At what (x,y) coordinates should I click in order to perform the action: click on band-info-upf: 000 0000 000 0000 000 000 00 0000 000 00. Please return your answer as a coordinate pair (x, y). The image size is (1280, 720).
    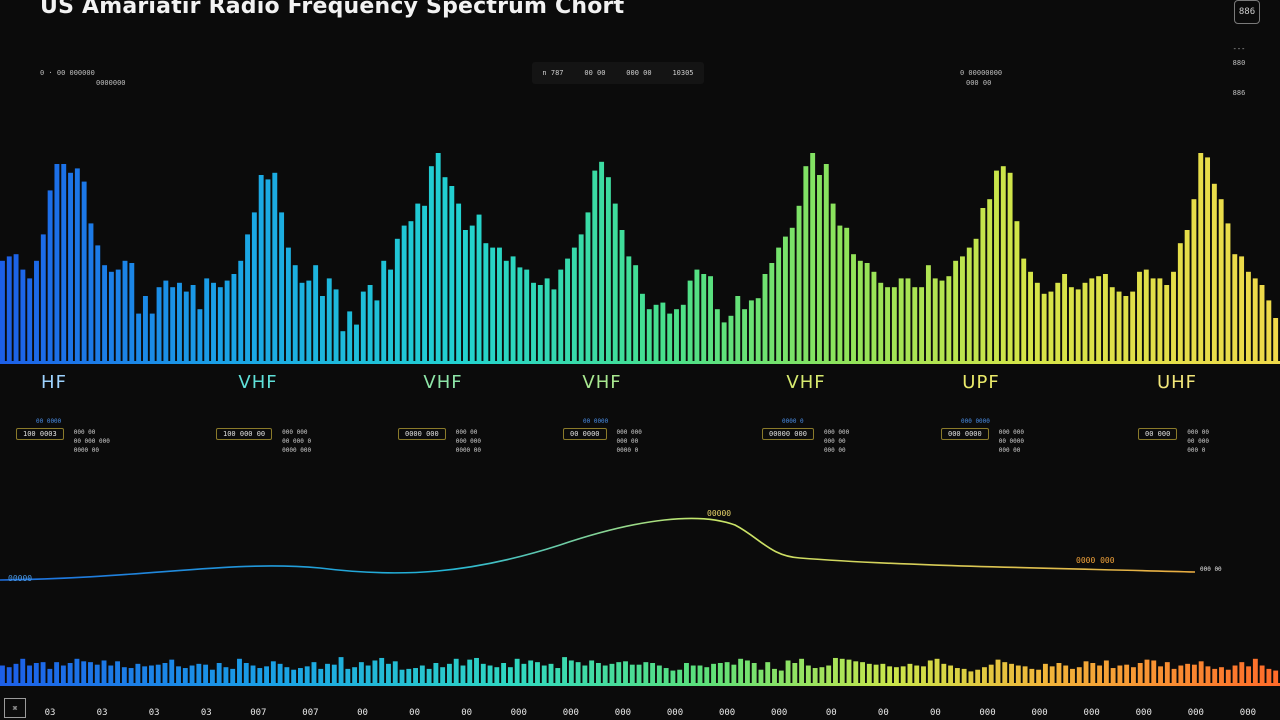
    Looking at the image, I should click on (982, 436).